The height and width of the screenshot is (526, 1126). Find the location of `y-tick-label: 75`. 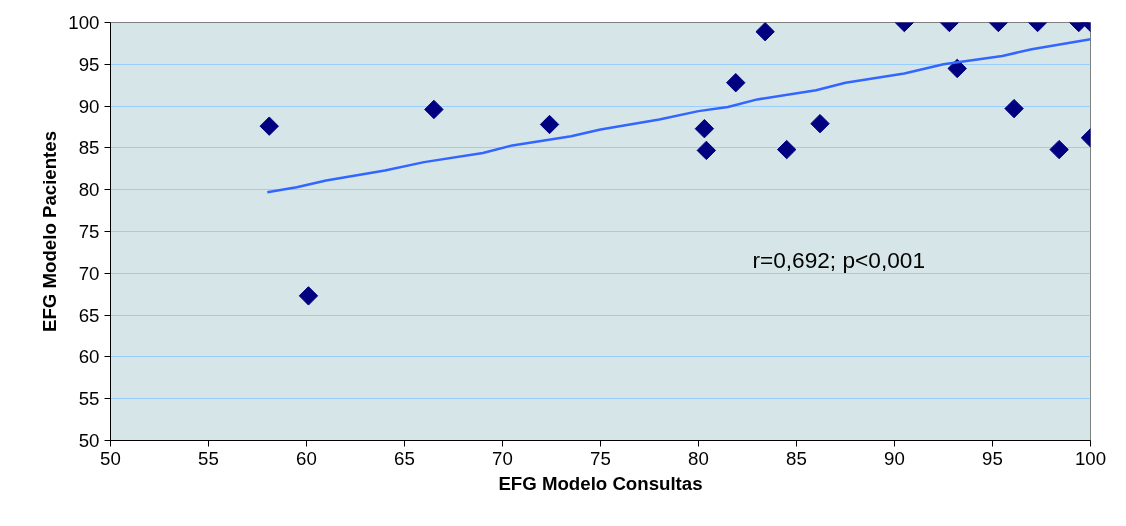

y-tick-label: 75 is located at coordinates (89, 231).